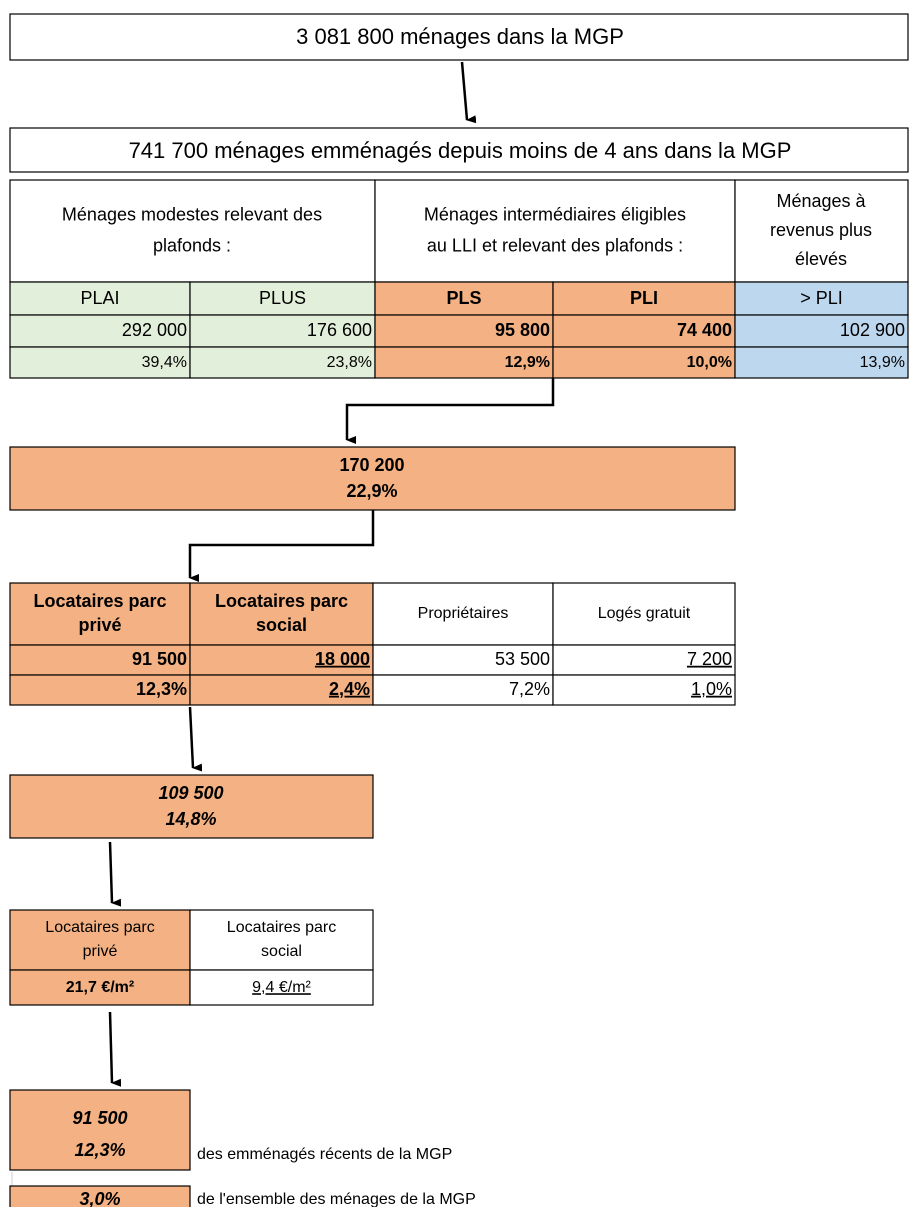 This screenshot has height=1207, width=910. Describe the element at coordinates (555, 214) in the screenshot. I see `cell-text: Ménages intermédiaires éligibles` at that location.